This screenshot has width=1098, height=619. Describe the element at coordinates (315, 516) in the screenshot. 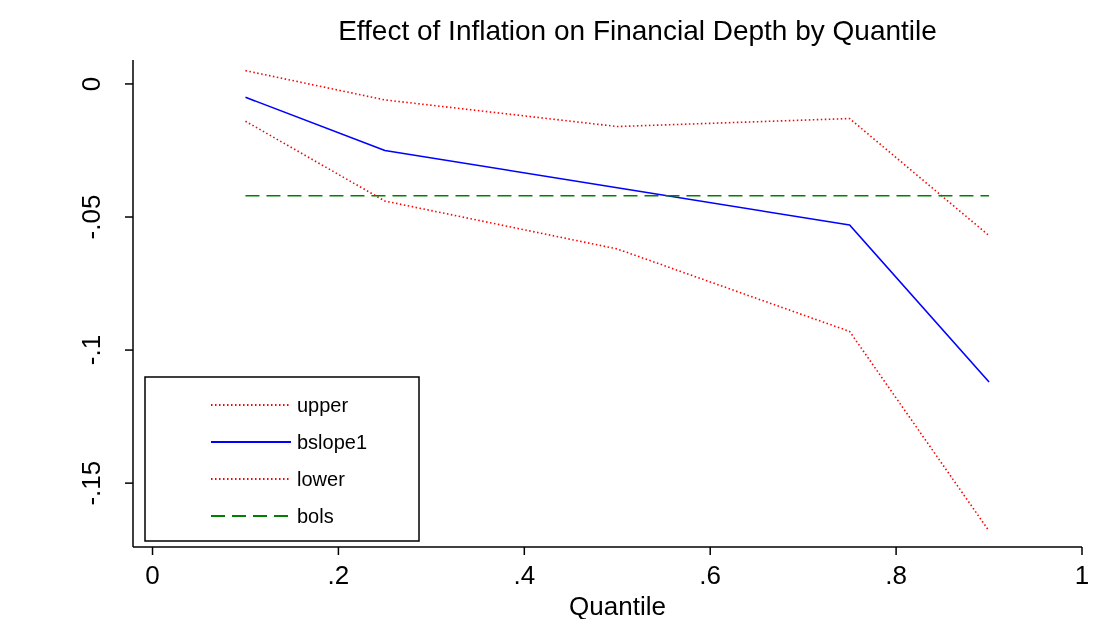

I see `legend-label: bols` at that location.